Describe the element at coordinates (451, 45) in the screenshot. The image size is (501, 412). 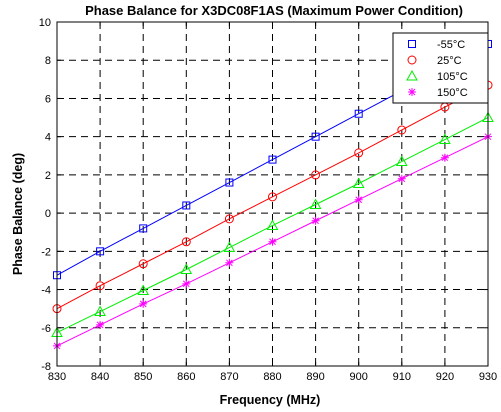
I see `legend-label: -55°C` at that location.